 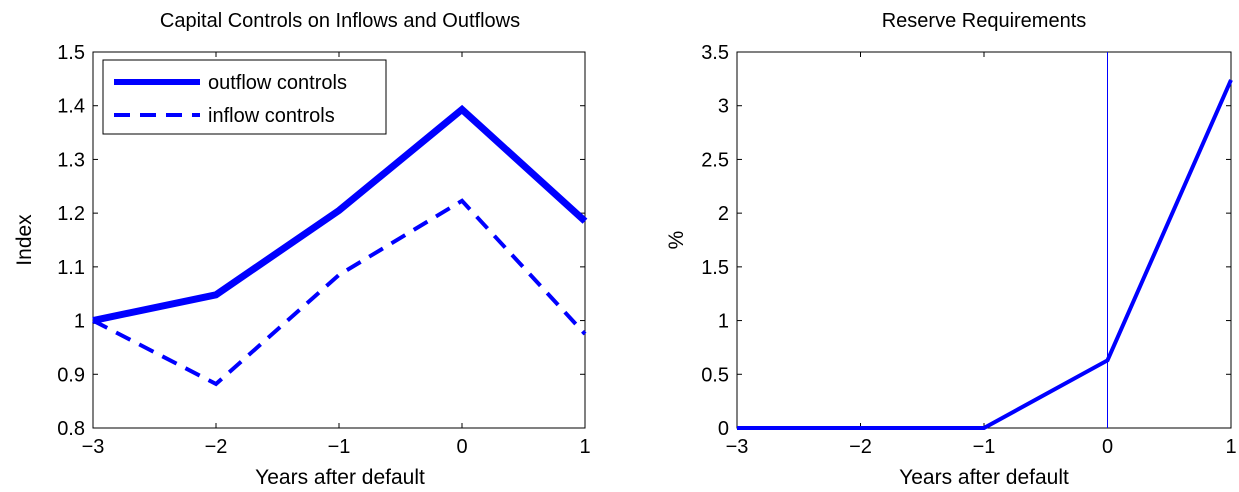 I want to click on legend-label-outflow: outflow controls, so click(x=277, y=83).